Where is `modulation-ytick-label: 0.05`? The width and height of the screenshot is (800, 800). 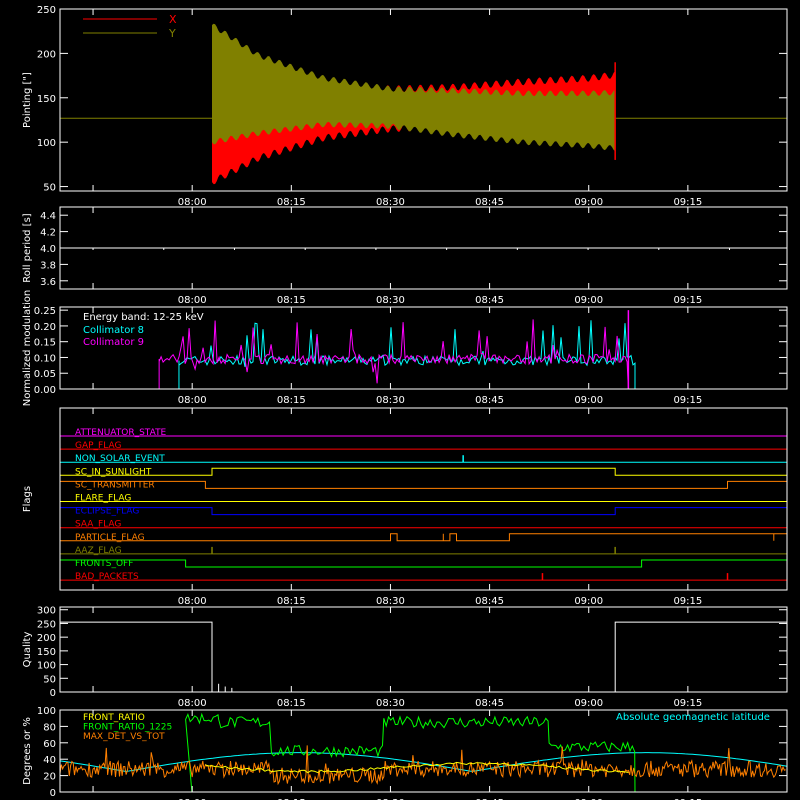
modulation-ytick-label: 0.05 is located at coordinates (45, 374).